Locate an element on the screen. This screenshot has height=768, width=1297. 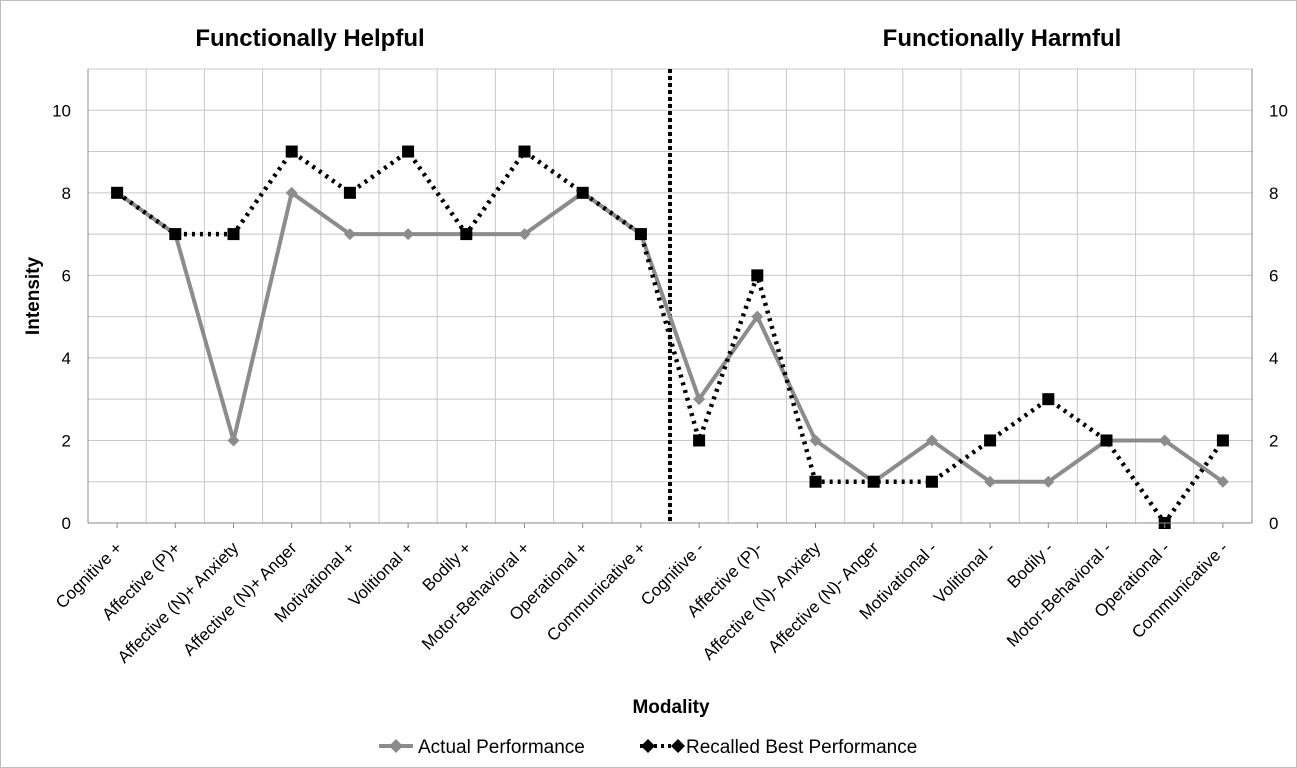
y-tick-label-right: 6 is located at coordinates (1273, 275).